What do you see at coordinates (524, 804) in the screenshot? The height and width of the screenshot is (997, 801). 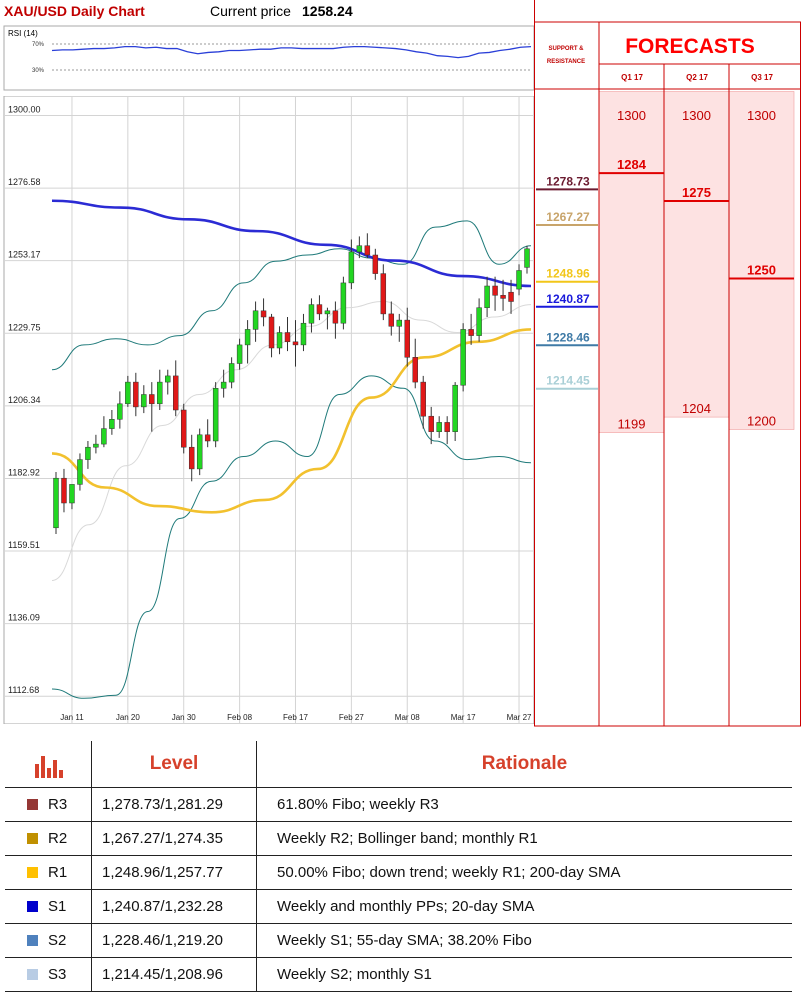 I see `level-rationale: 61.80% Fibo; weekly R3` at bounding box center [524, 804].